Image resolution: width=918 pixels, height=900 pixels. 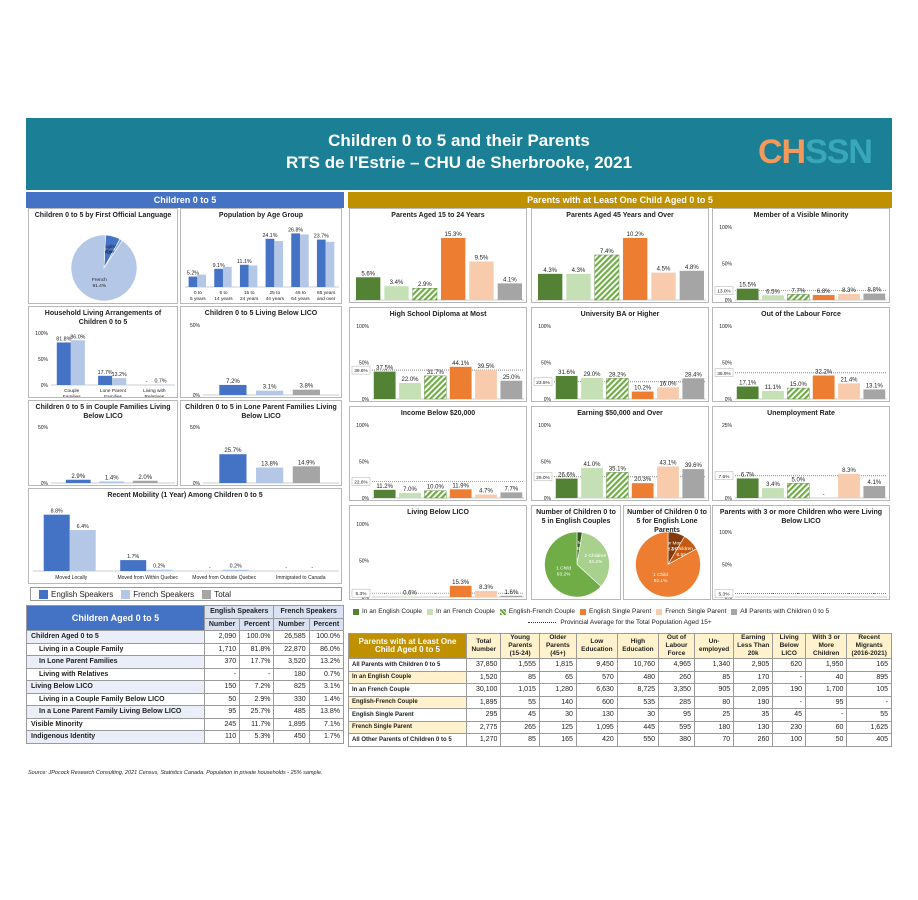 I want to click on table-row: Indigenous Identity 110 5.3% 450 1.7%, so click(x=185, y=737).